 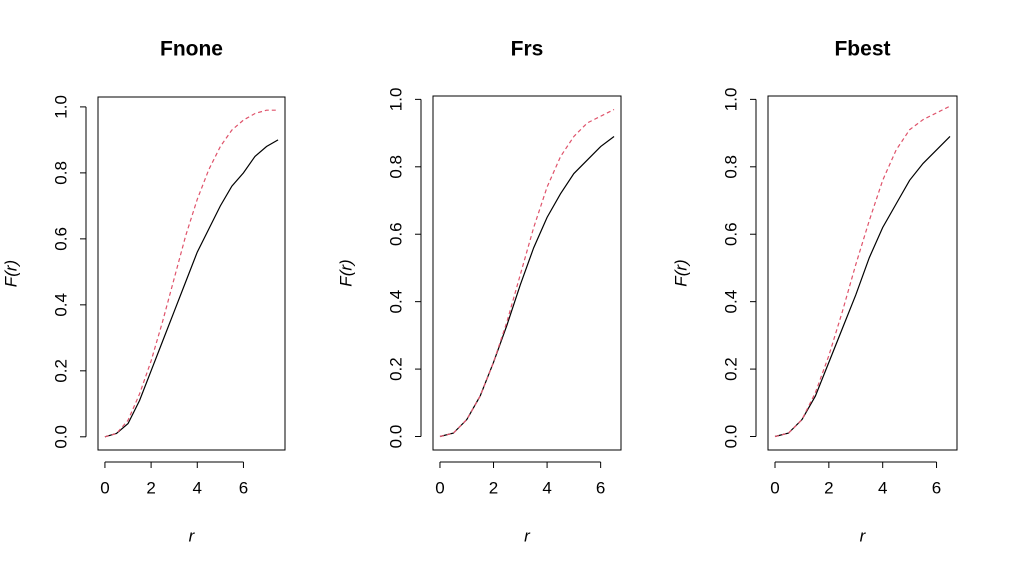 What do you see at coordinates (191, 49) in the screenshot?
I see `chart-title: Fnone` at bounding box center [191, 49].